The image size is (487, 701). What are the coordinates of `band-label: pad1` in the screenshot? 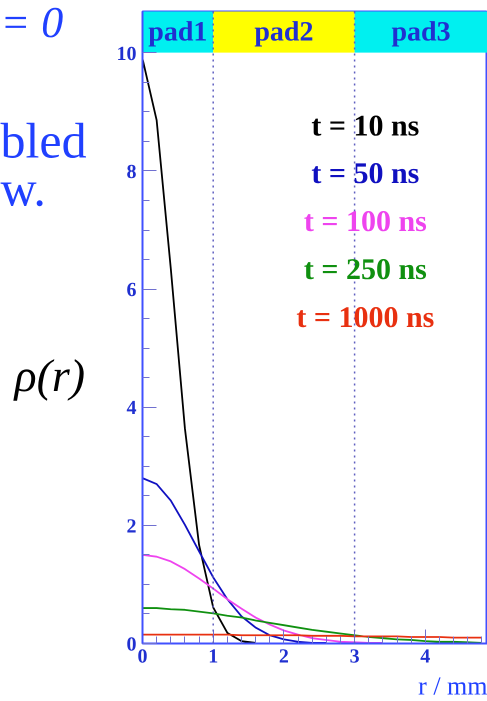 It's located at (178, 32).